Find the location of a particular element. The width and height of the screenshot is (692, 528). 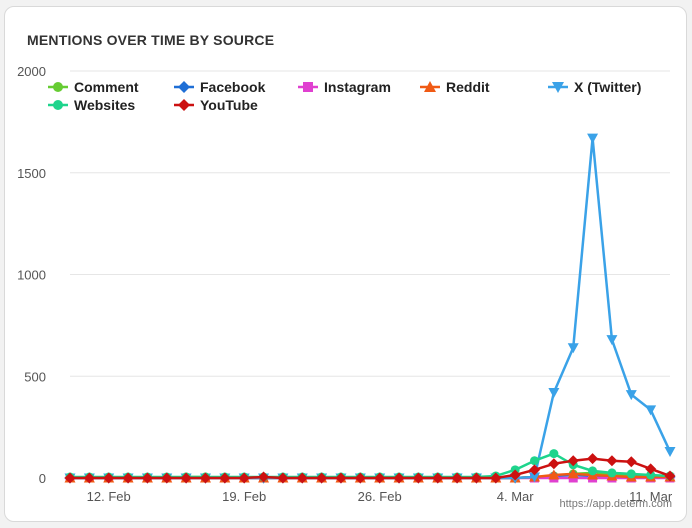

chart-title: MENTIONS OVER TIME BY SOURCE is located at coordinates (151, 40).